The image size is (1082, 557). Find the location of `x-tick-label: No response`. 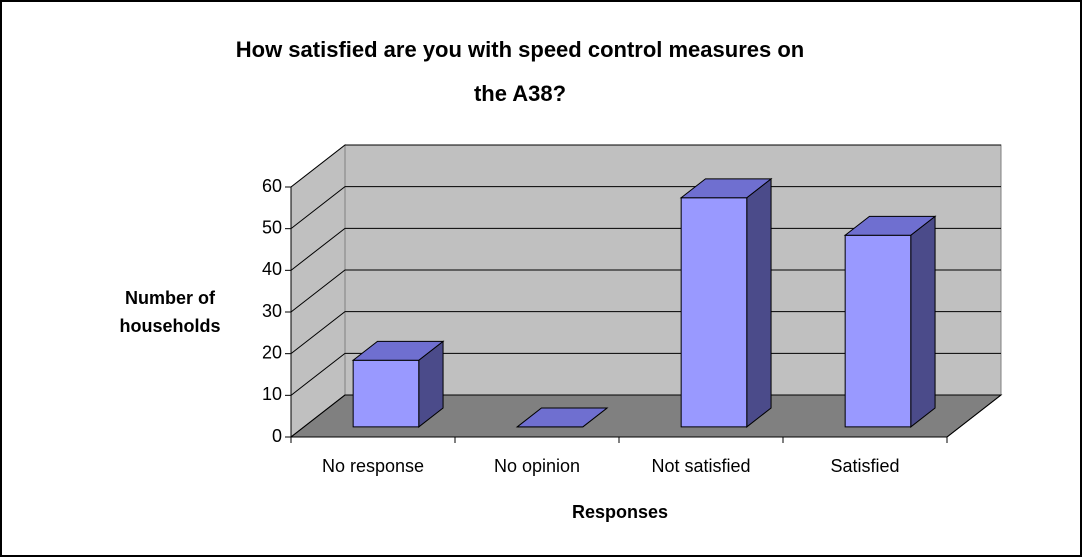

x-tick-label: No response is located at coordinates (373, 466).